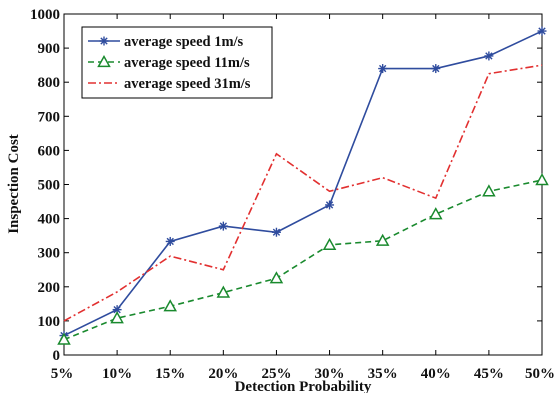  What do you see at coordinates (117, 374) in the screenshot?
I see `x-tick-label: 10%` at bounding box center [117, 374].